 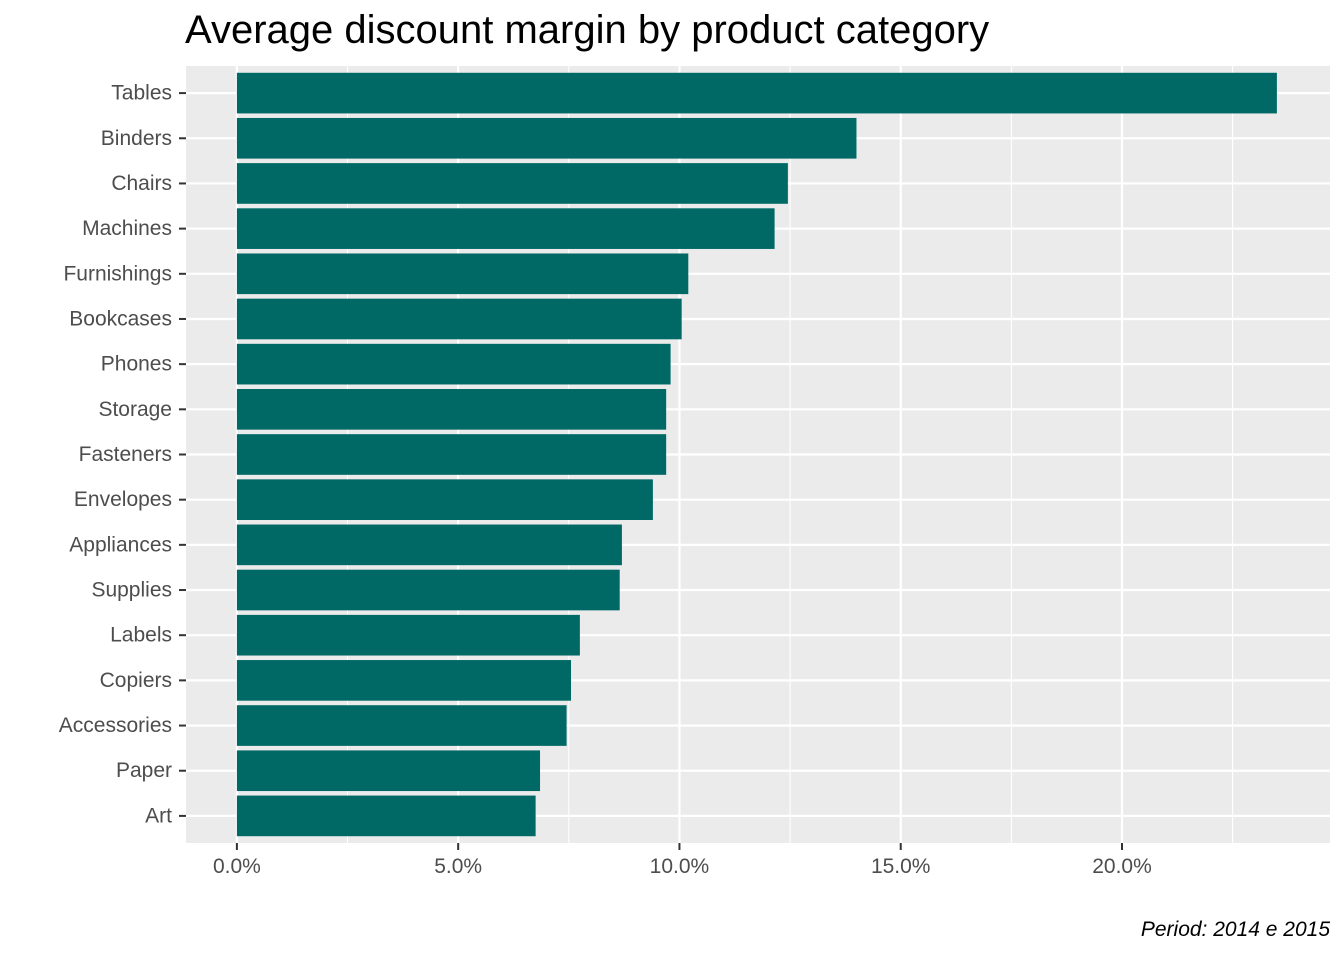 I want to click on bar-paper, so click(x=388, y=771).